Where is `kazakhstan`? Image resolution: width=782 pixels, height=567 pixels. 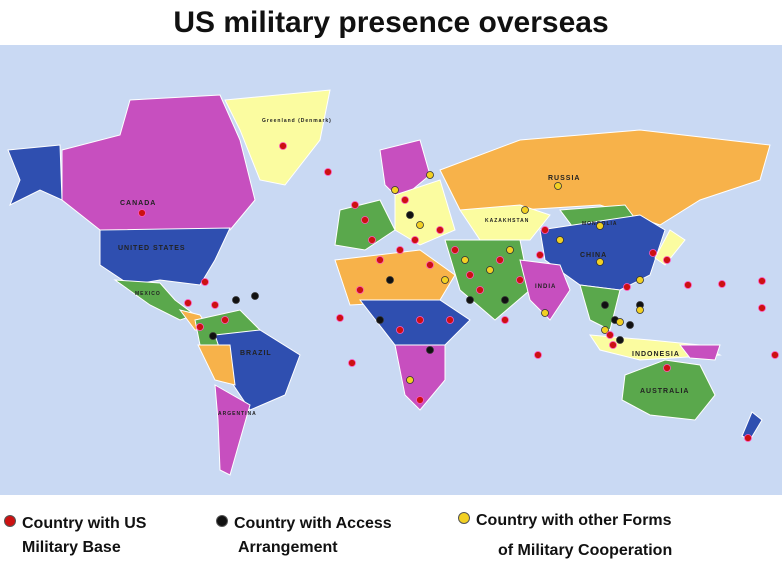
kazakhstan is located at coordinates (505, 222).